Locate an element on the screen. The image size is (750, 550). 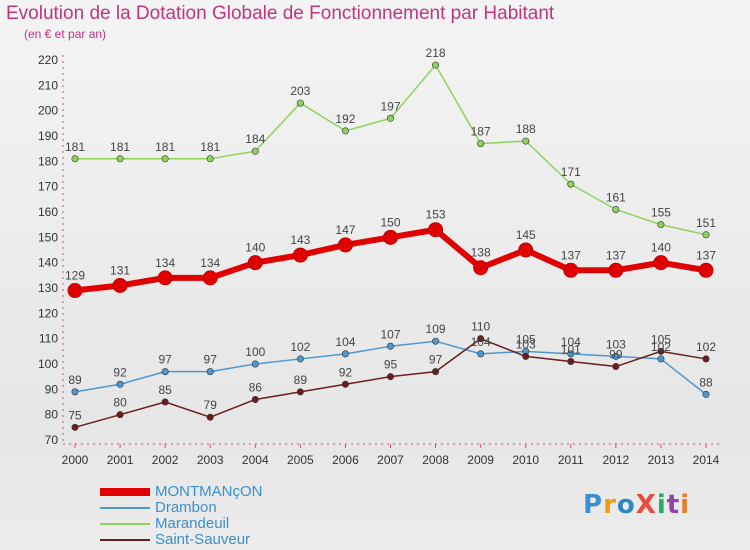
x-tick-label: 2001 is located at coordinates (120, 460).